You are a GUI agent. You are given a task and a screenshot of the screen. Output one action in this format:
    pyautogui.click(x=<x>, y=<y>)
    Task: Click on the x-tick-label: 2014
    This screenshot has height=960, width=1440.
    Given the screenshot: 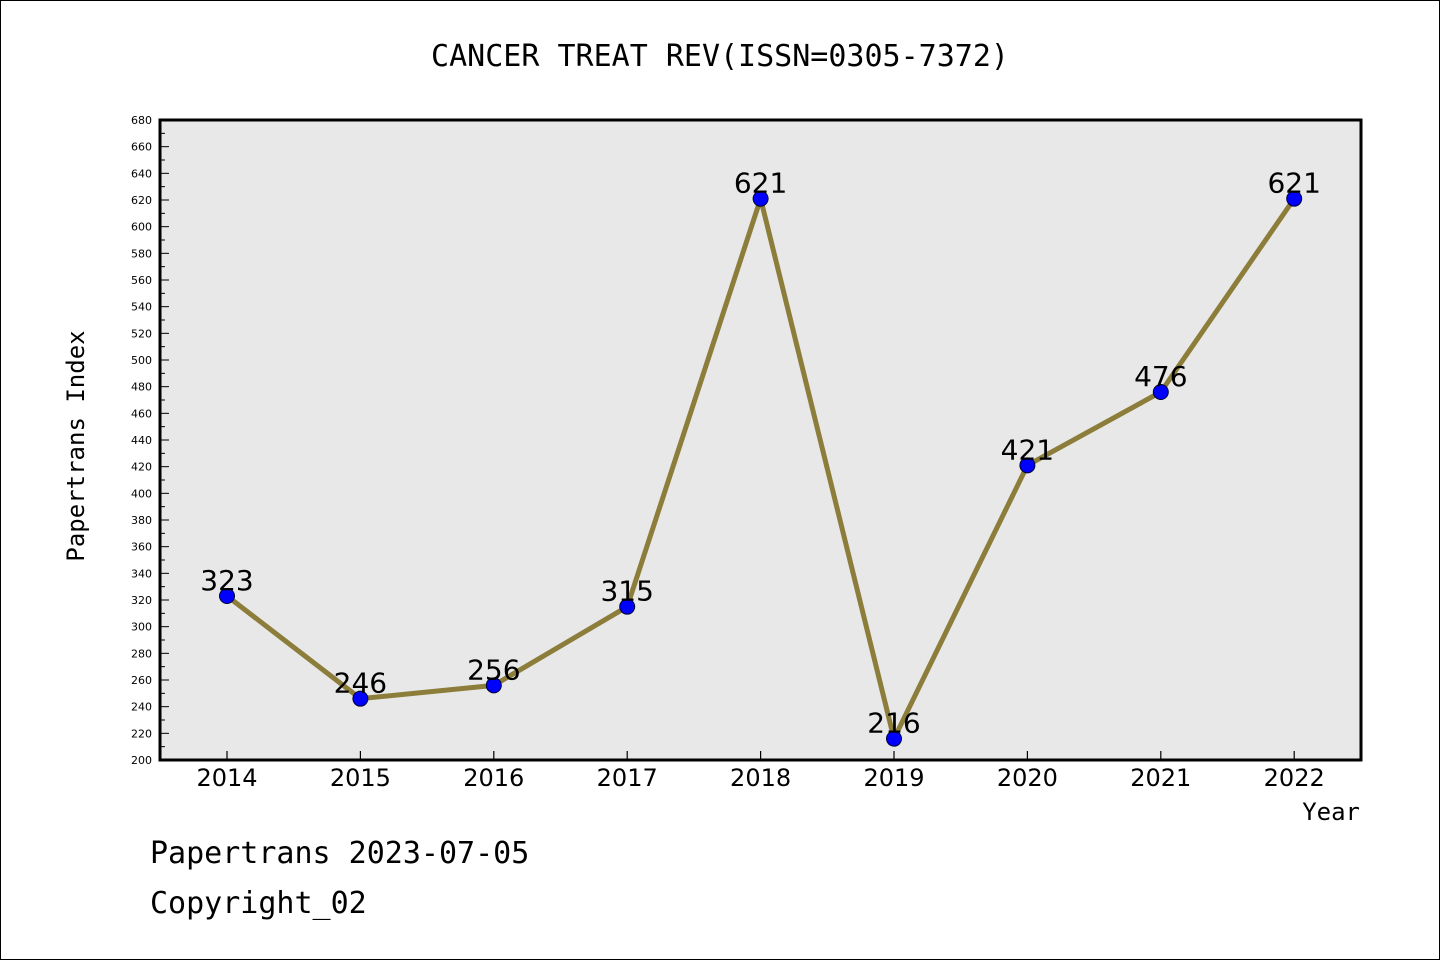 What is the action you would take?
    pyautogui.click(x=226, y=778)
    